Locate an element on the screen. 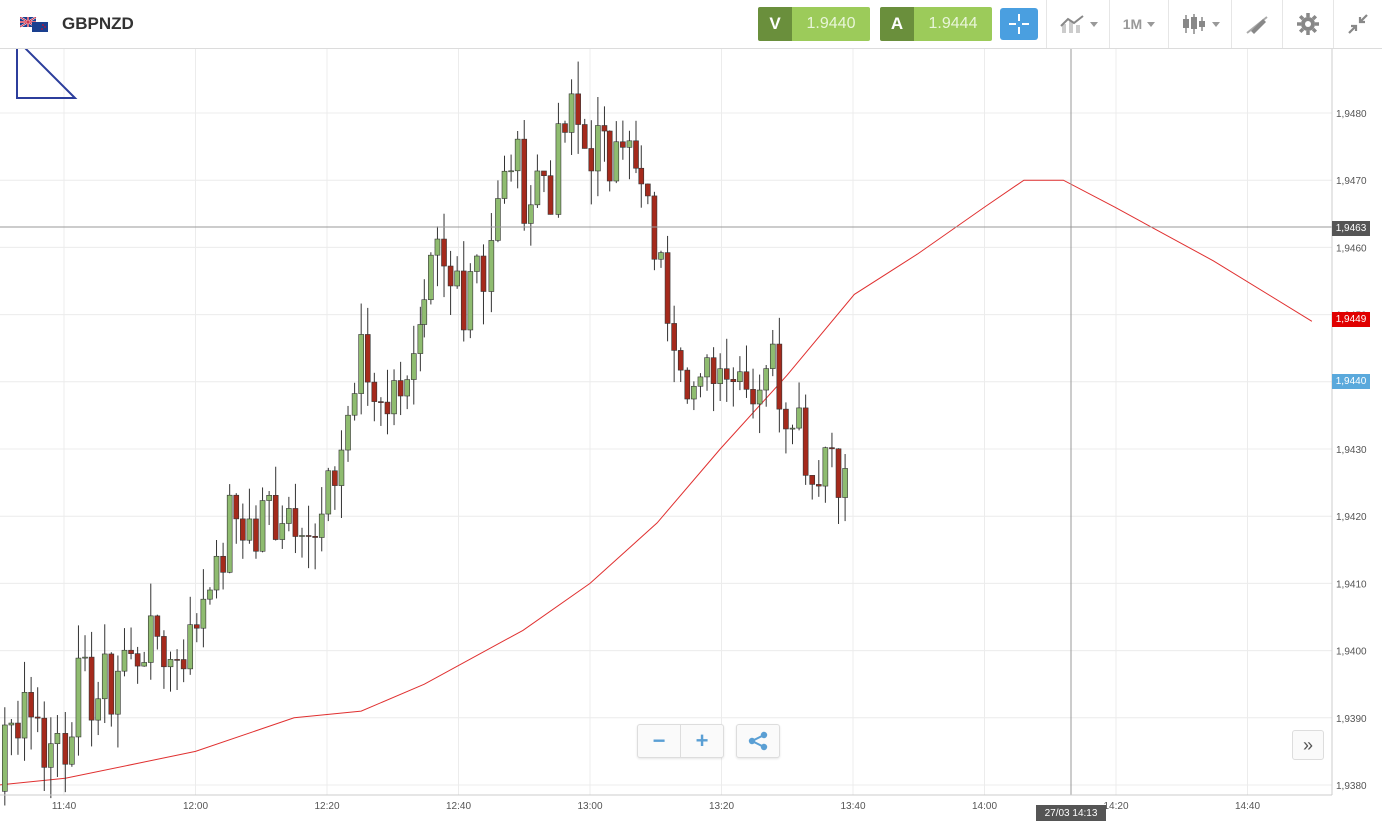 This screenshot has width=1382, height=822. current-price-tag: 1,9440 is located at coordinates (1351, 381).